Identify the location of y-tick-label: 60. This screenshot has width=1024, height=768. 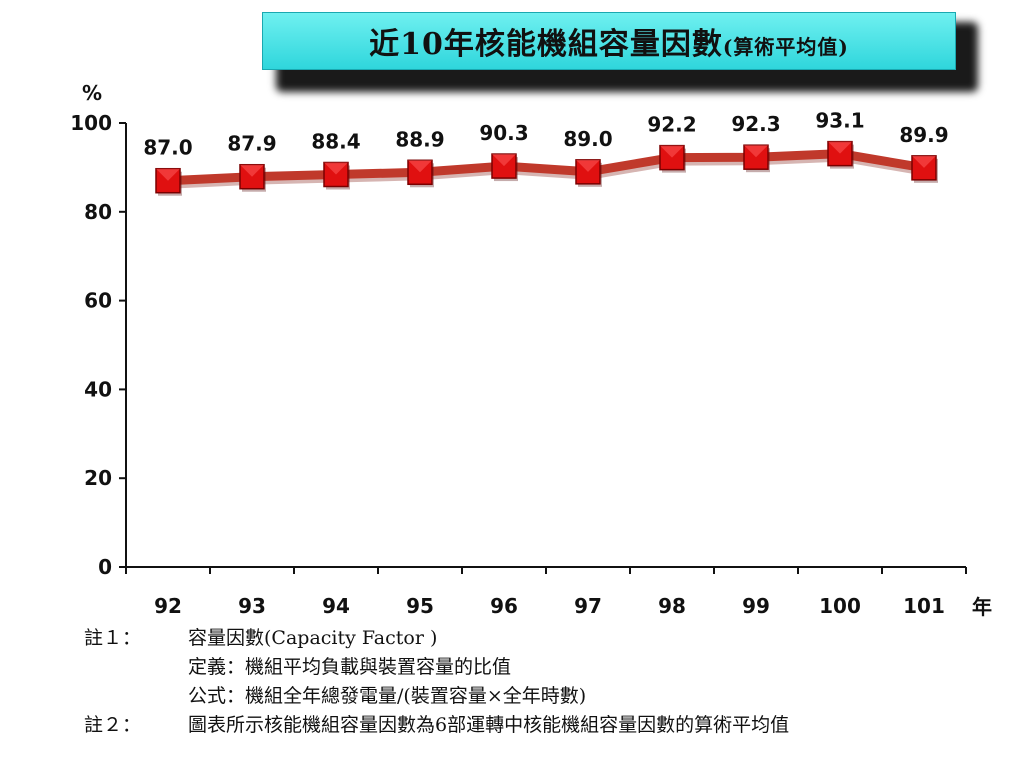
(98, 301).